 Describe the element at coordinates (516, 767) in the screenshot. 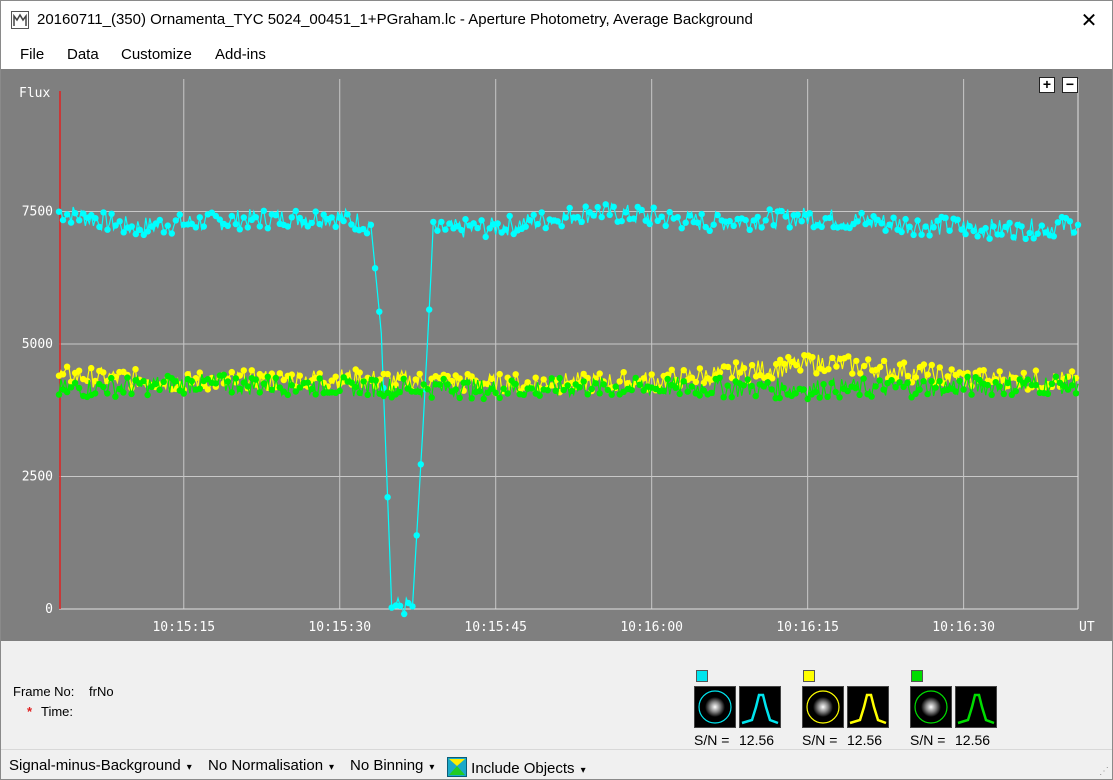

I see `include-objects-dropdown: Include Objects ▾` at that location.